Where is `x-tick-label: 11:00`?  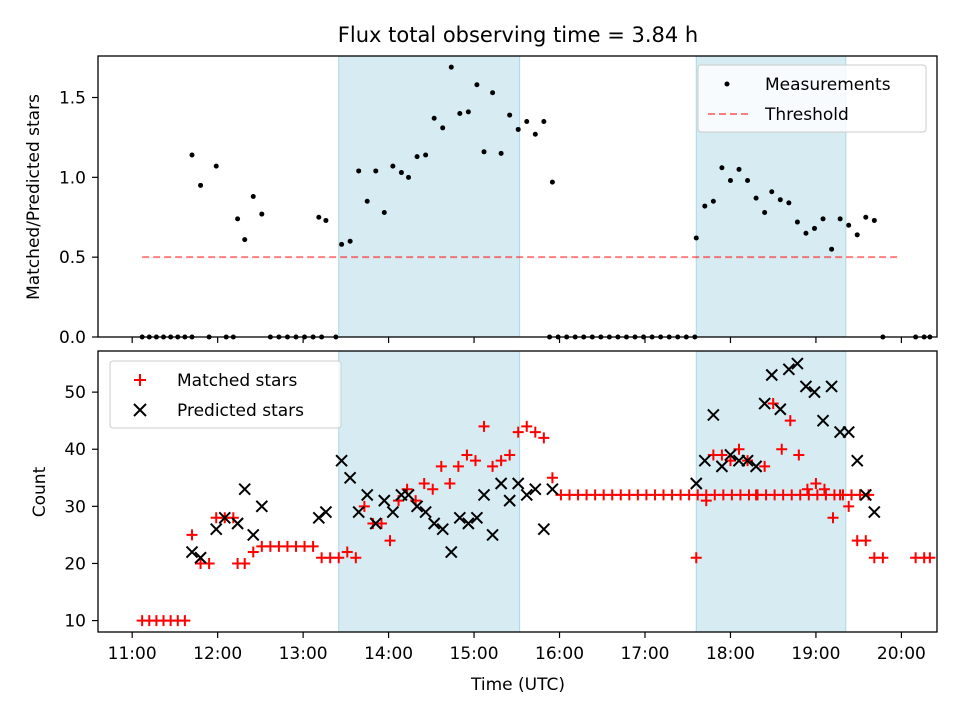 x-tick-label: 11:00 is located at coordinates (132, 654).